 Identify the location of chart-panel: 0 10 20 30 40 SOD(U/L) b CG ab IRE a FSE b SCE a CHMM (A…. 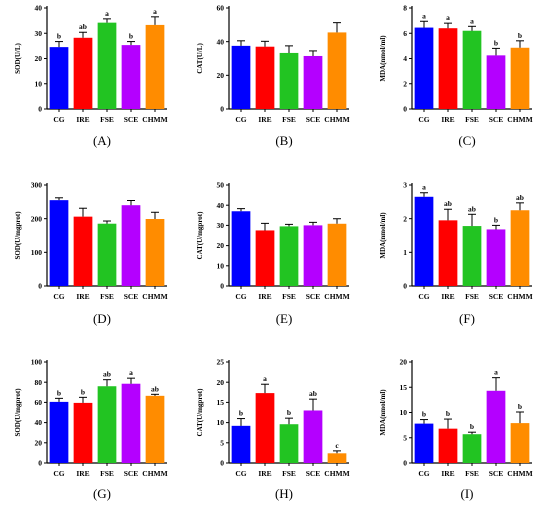
(91, 76).